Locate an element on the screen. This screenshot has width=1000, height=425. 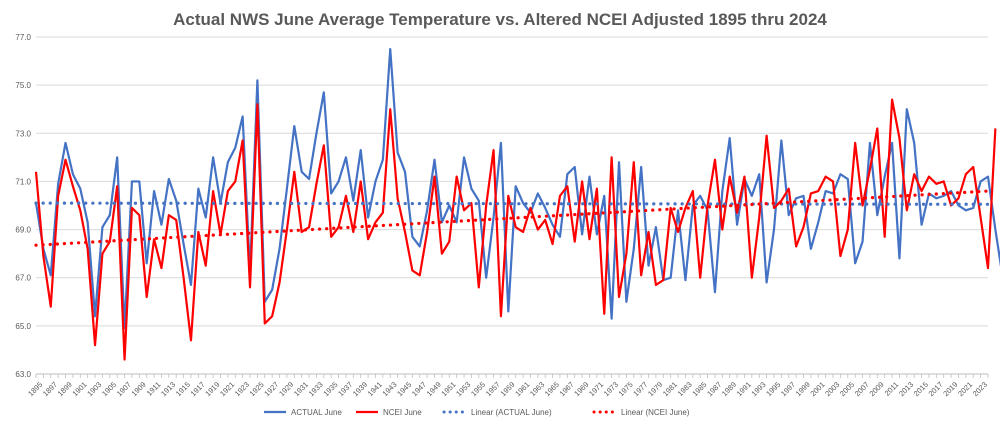
x-tick-label: 1905 is located at coordinates (109, 389).